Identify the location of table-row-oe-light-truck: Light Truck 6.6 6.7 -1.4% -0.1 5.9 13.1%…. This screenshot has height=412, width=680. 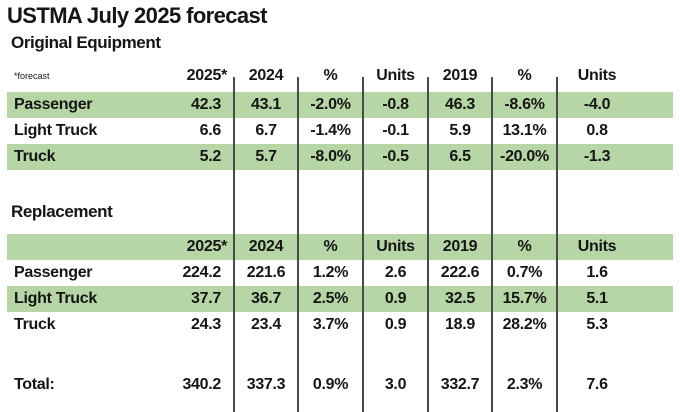
(340, 131).